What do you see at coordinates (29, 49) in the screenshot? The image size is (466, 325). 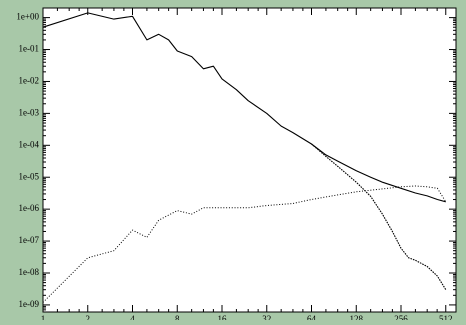 I see `y-tick-label: 1e-01` at bounding box center [29, 49].